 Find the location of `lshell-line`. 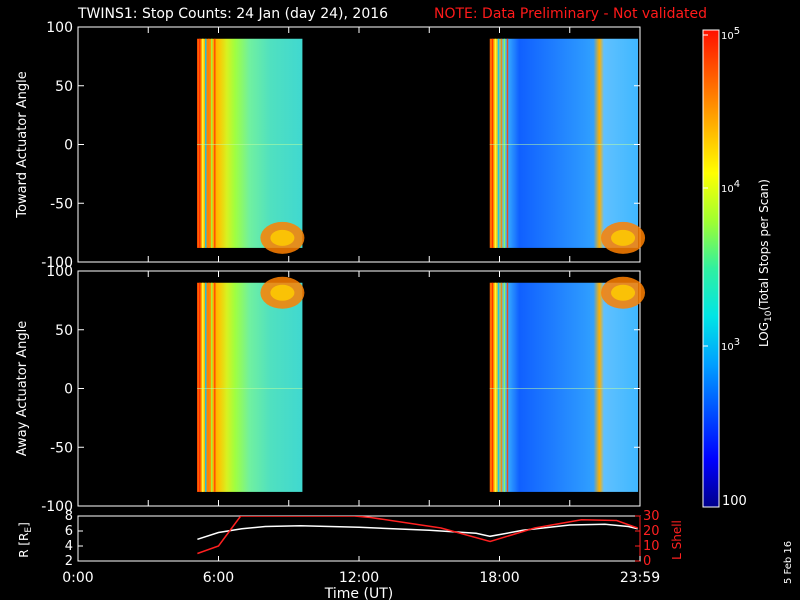

lshell-line is located at coordinates (417, 535).